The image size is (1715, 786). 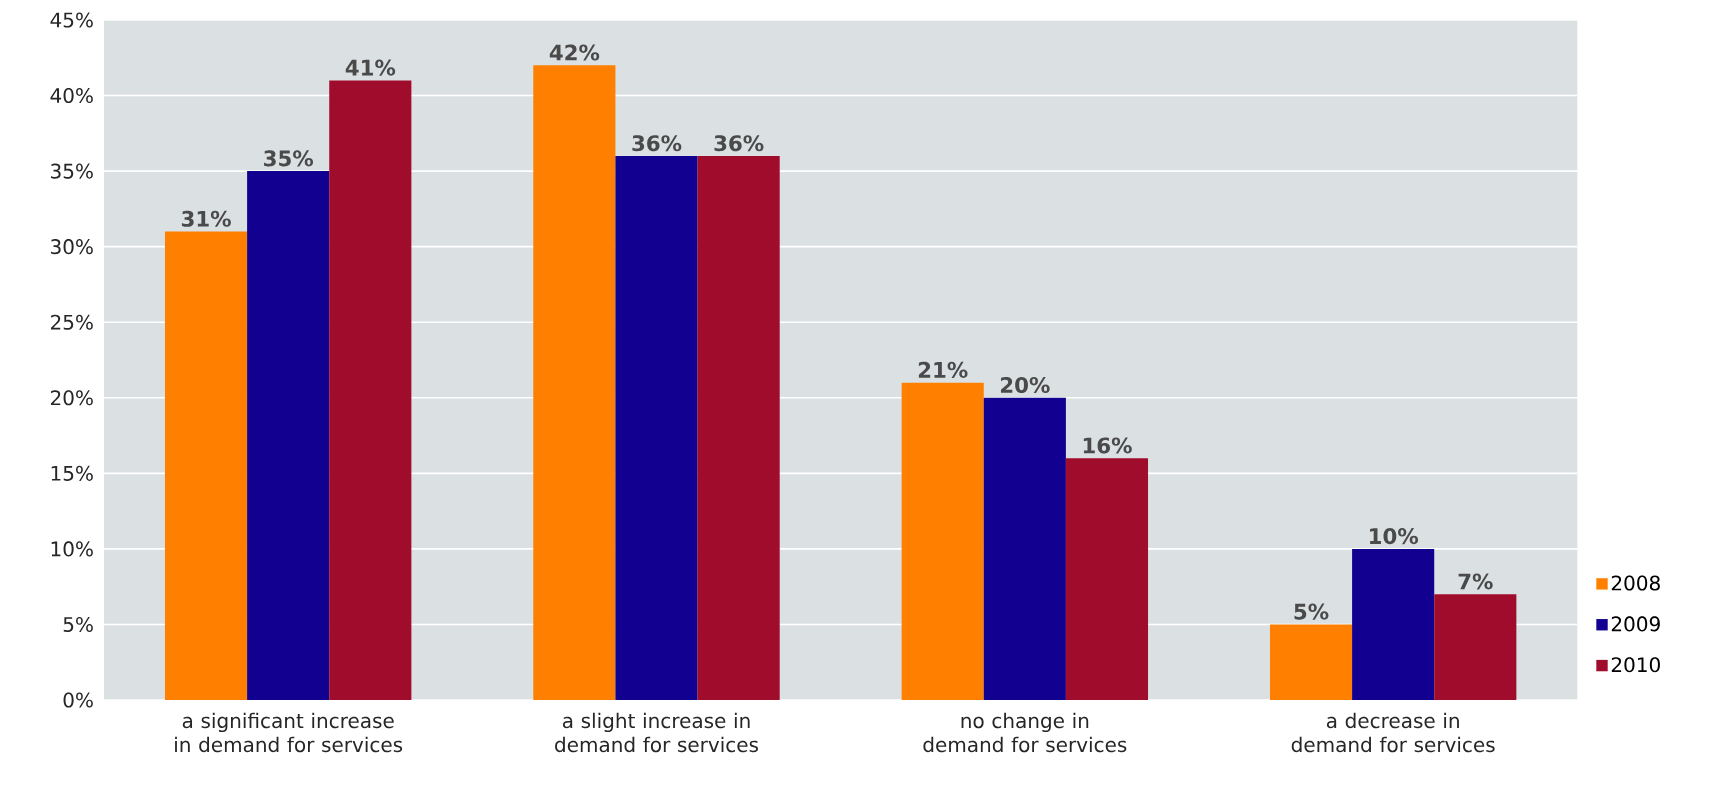 What do you see at coordinates (370, 67) in the screenshot?
I see `data-label: 41%` at bounding box center [370, 67].